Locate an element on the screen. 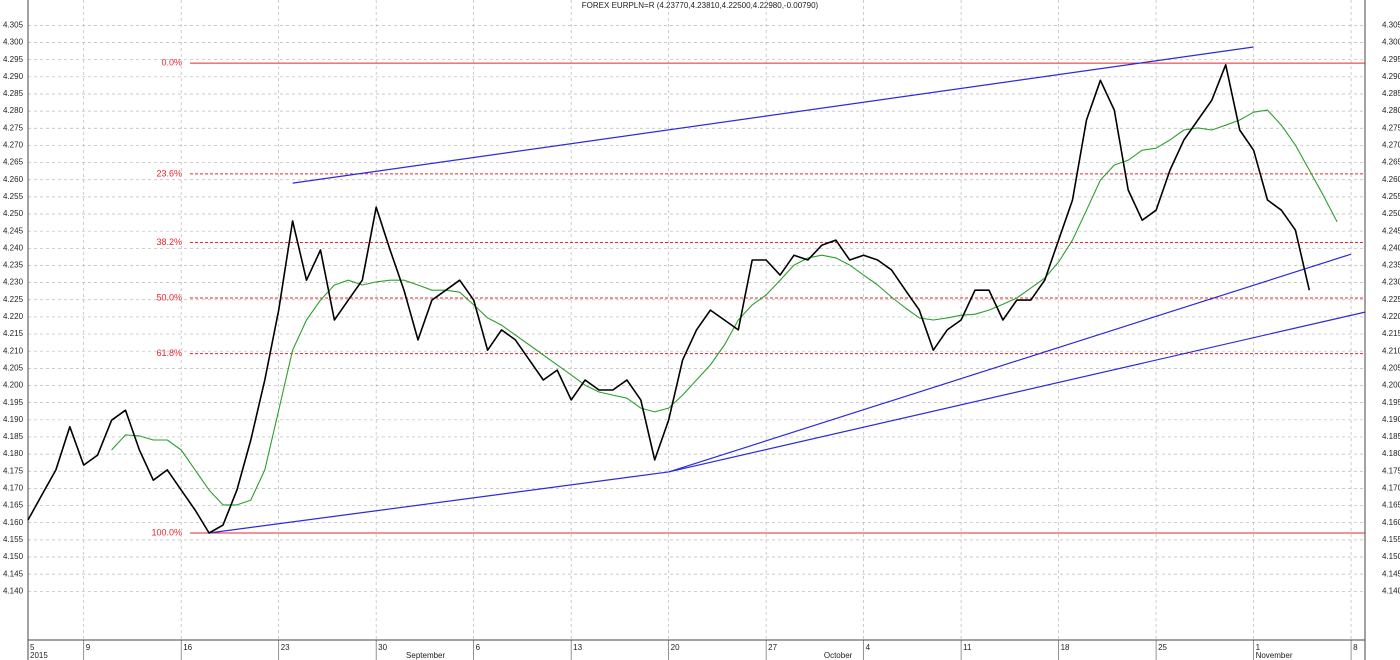 The height and width of the screenshot is (660, 1400). y-tick-label-right: 4.235 is located at coordinates (1391, 265).